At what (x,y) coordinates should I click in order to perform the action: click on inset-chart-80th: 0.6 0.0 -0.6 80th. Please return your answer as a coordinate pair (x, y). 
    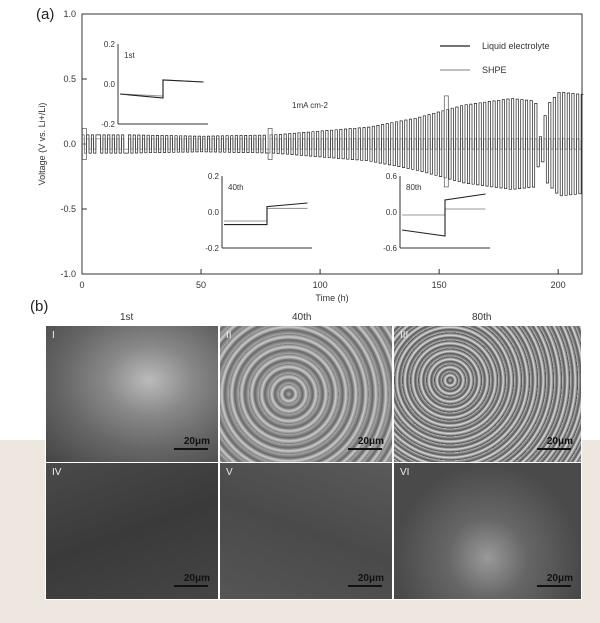
    Looking at the image, I should click on (436, 212).